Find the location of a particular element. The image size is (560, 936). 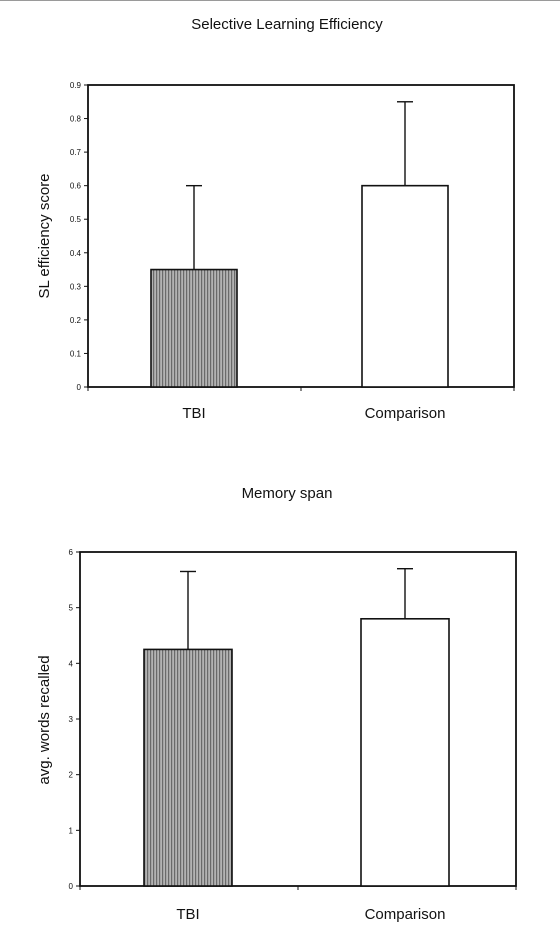

chart-title: Selective Learning Efficiency is located at coordinates (287, 24).